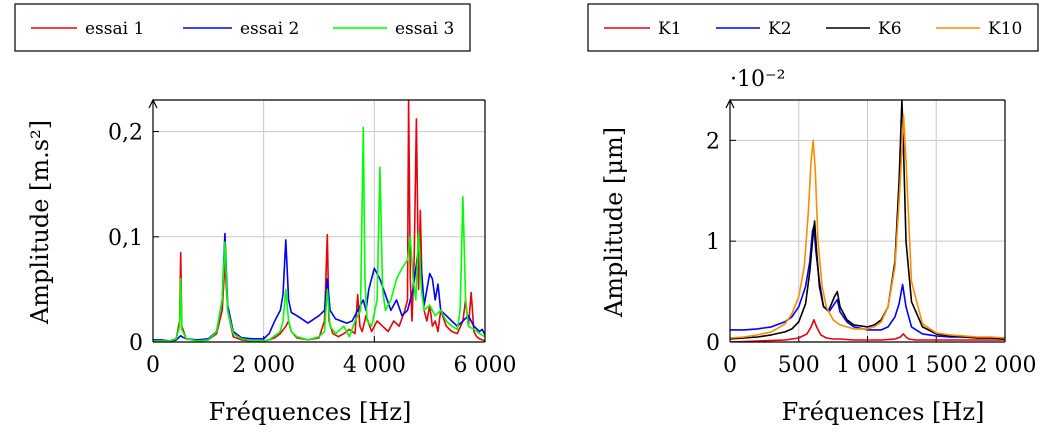 The height and width of the screenshot is (438, 1042). Describe the element at coordinates (114, 29) in the screenshot. I see `legend-label: essai 1` at that location.